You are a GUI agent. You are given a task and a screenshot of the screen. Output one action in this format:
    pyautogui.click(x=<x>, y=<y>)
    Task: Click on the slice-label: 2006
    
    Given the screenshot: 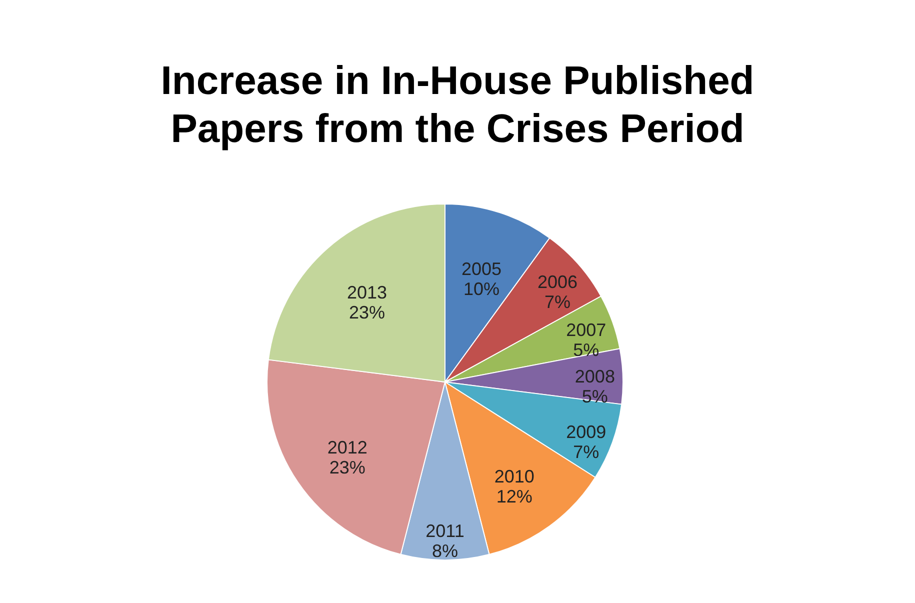 What is the action you would take?
    pyautogui.click(x=557, y=282)
    